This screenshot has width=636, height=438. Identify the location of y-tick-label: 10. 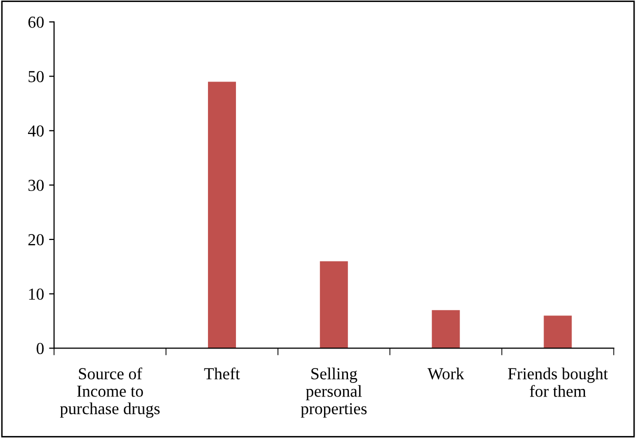
(36, 294).